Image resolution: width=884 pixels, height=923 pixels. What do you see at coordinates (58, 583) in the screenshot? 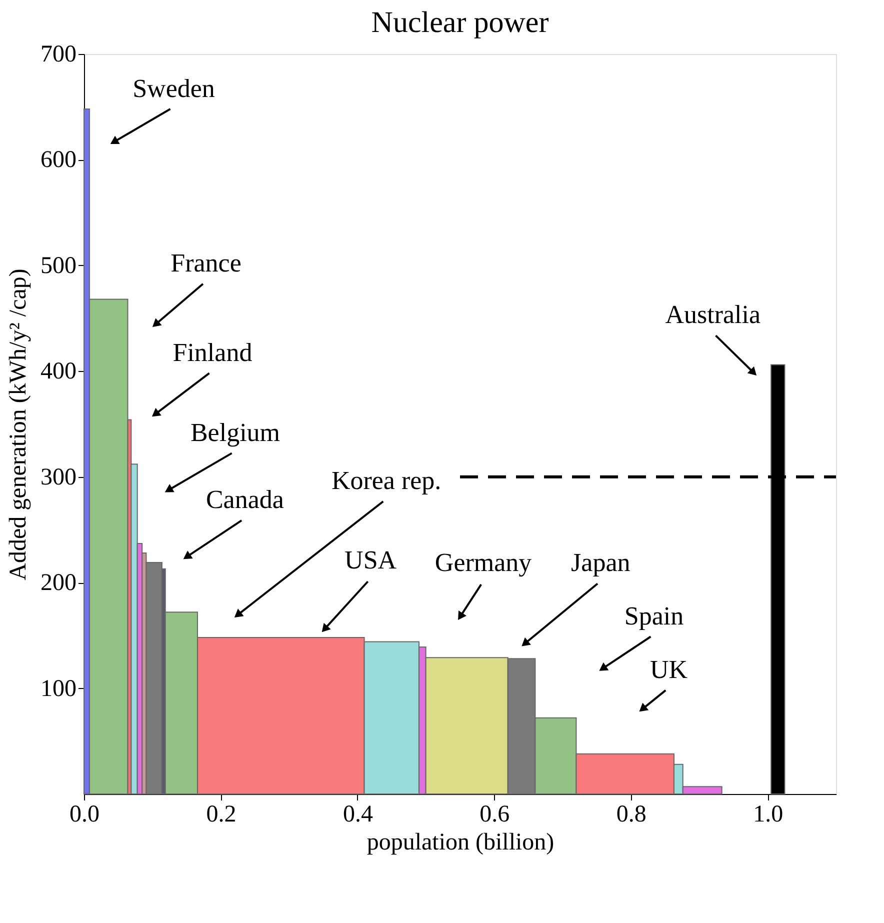
I see `y-tick-label: 200` at bounding box center [58, 583].